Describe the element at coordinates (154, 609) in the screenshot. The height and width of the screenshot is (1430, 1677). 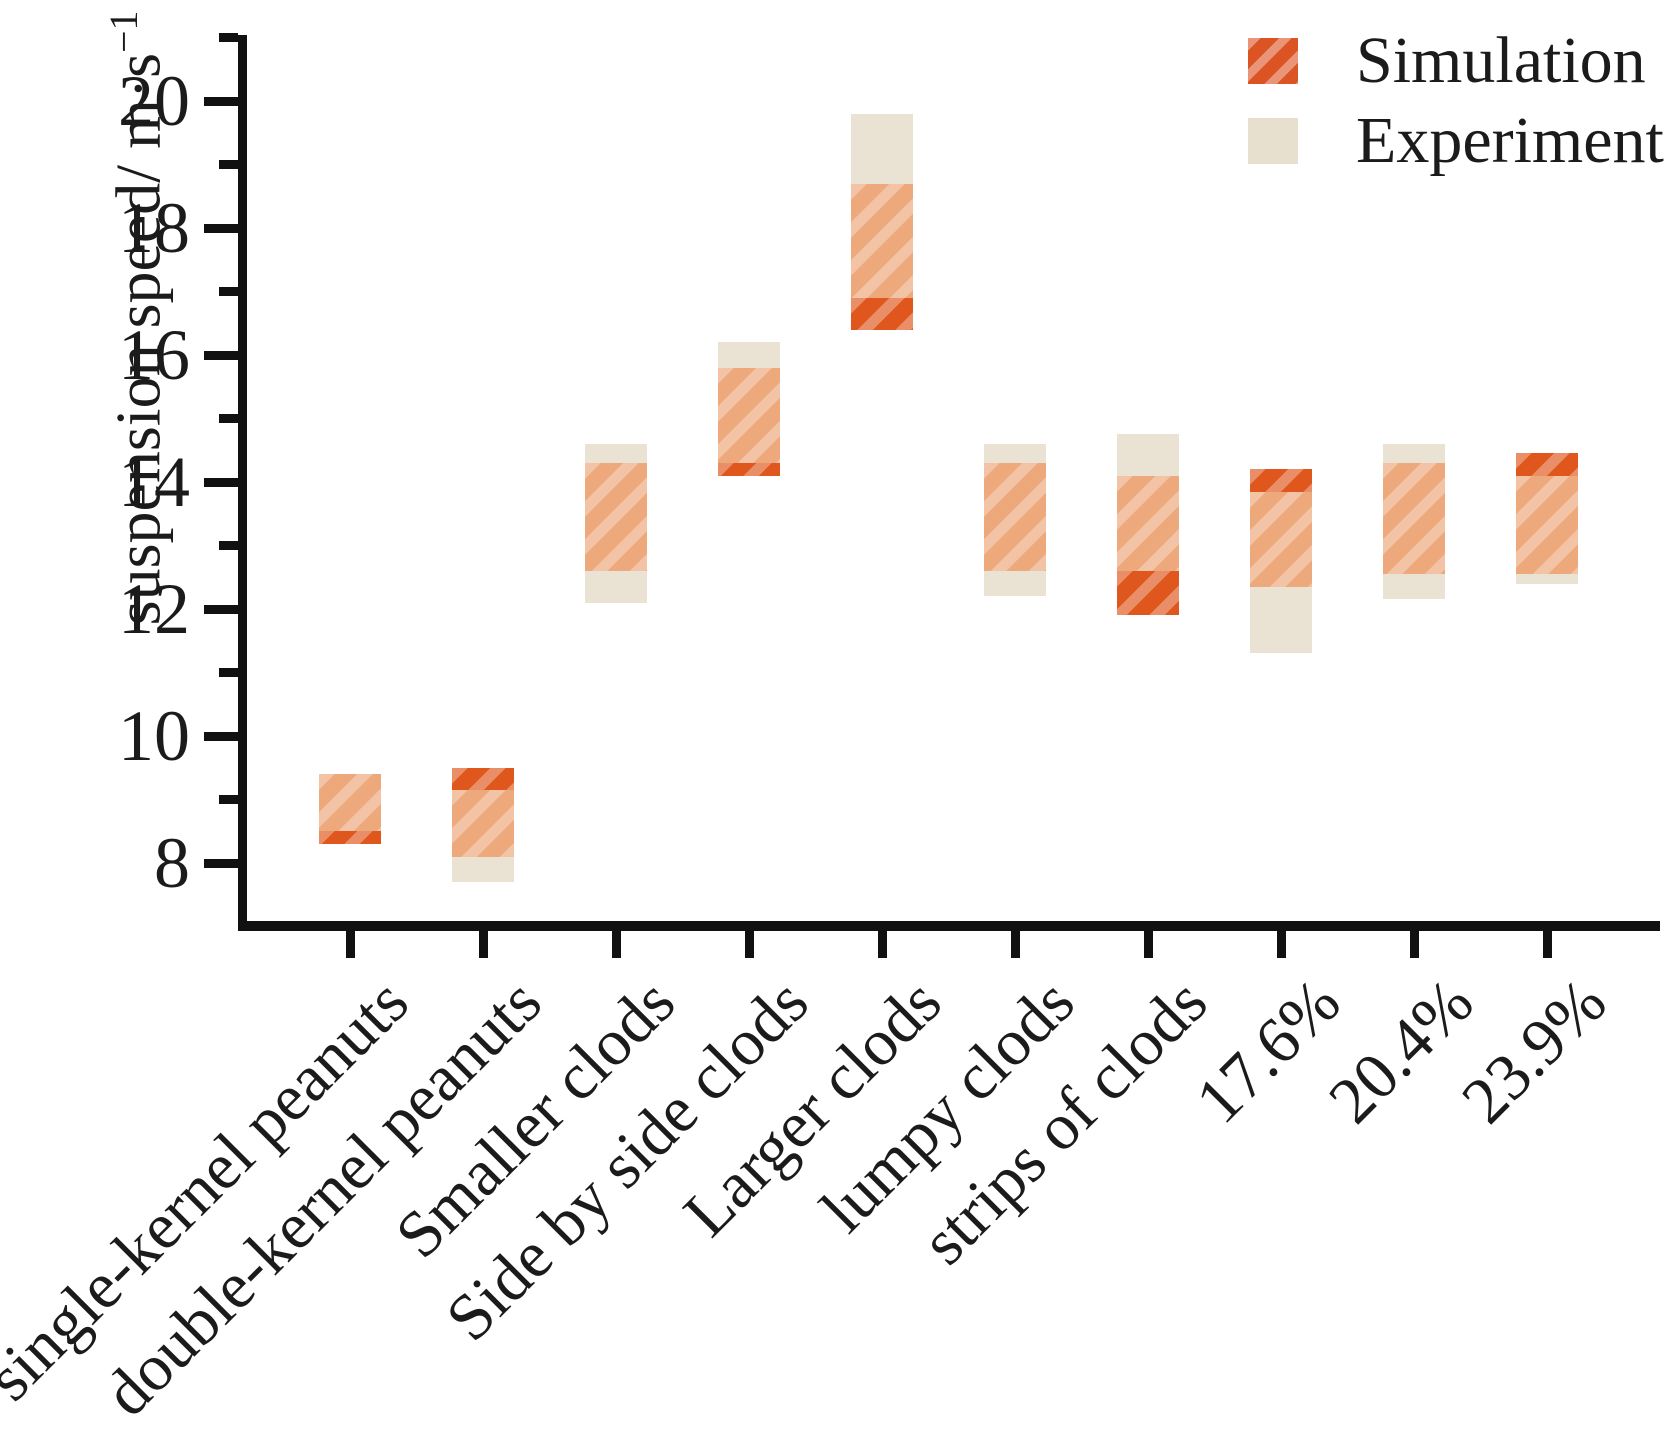
I see `y-axis-tick-label: 12` at that location.